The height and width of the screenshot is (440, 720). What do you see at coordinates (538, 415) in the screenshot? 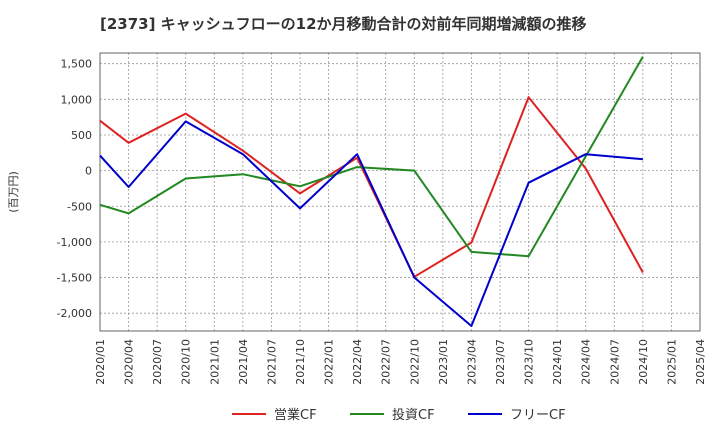
I see `legend-label: フリーCF` at bounding box center [538, 415].